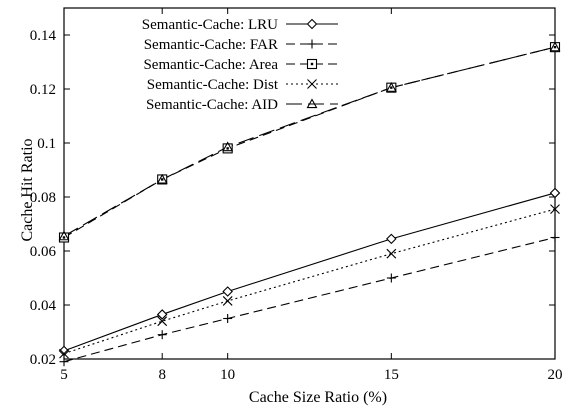 Image resolution: width=573 pixels, height=410 pixels. I want to click on legend-label: Semantic-Cache: AID, so click(212, 105).